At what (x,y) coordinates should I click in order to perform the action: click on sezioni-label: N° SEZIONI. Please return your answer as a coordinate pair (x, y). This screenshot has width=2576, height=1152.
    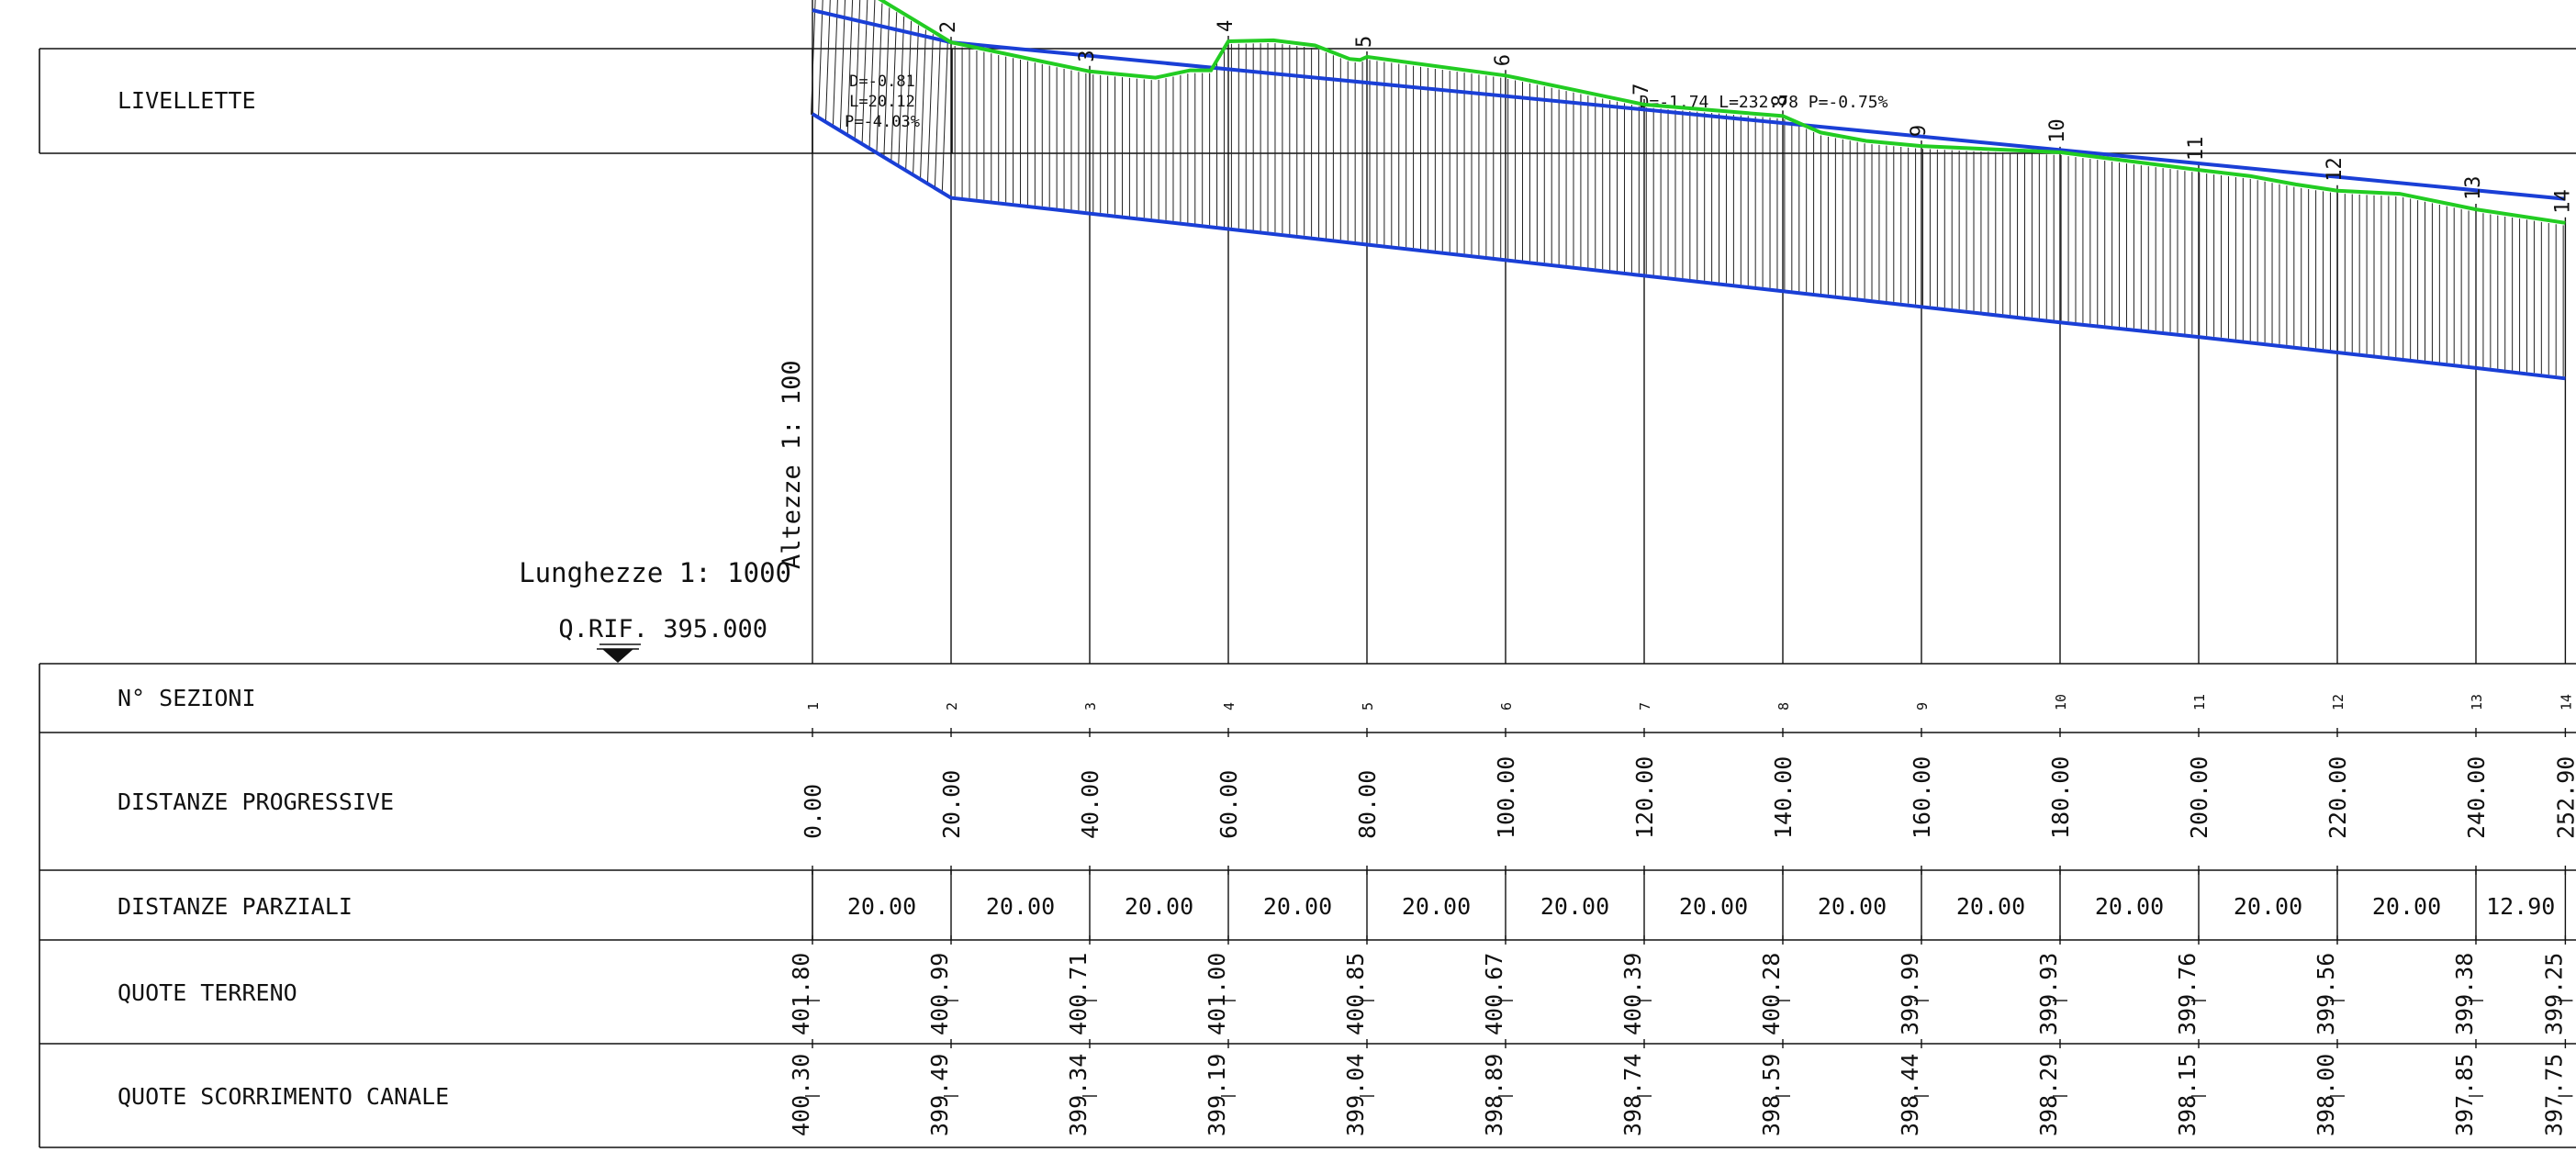
    Looking at the image, I should click on (187, 698).